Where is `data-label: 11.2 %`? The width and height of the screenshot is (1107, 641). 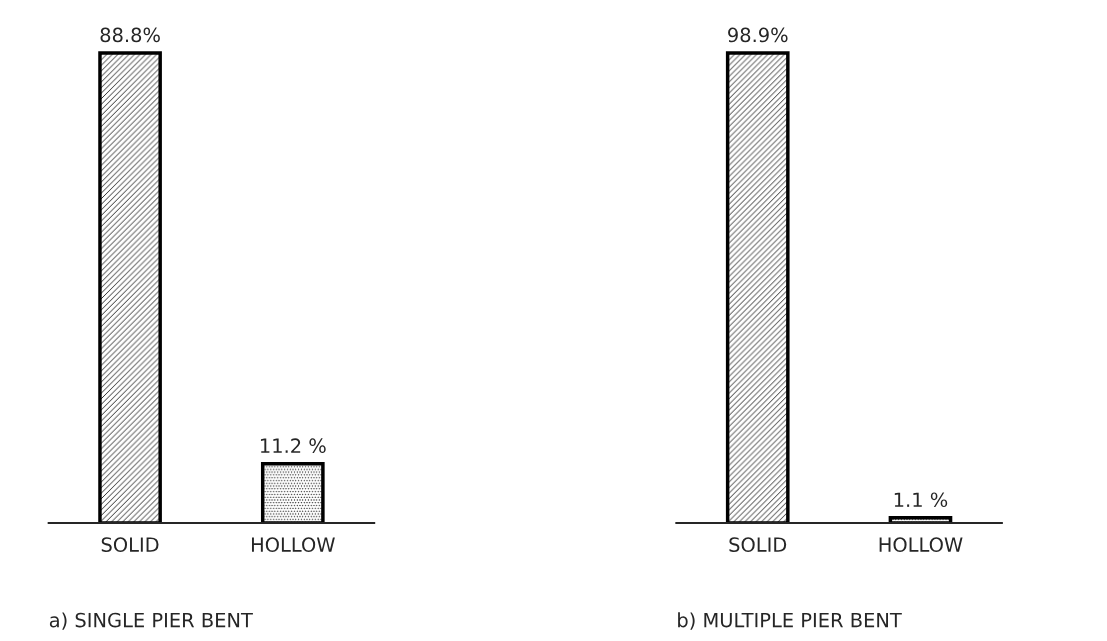
data-label: 11.2 % is located at coordinates (293, 446).